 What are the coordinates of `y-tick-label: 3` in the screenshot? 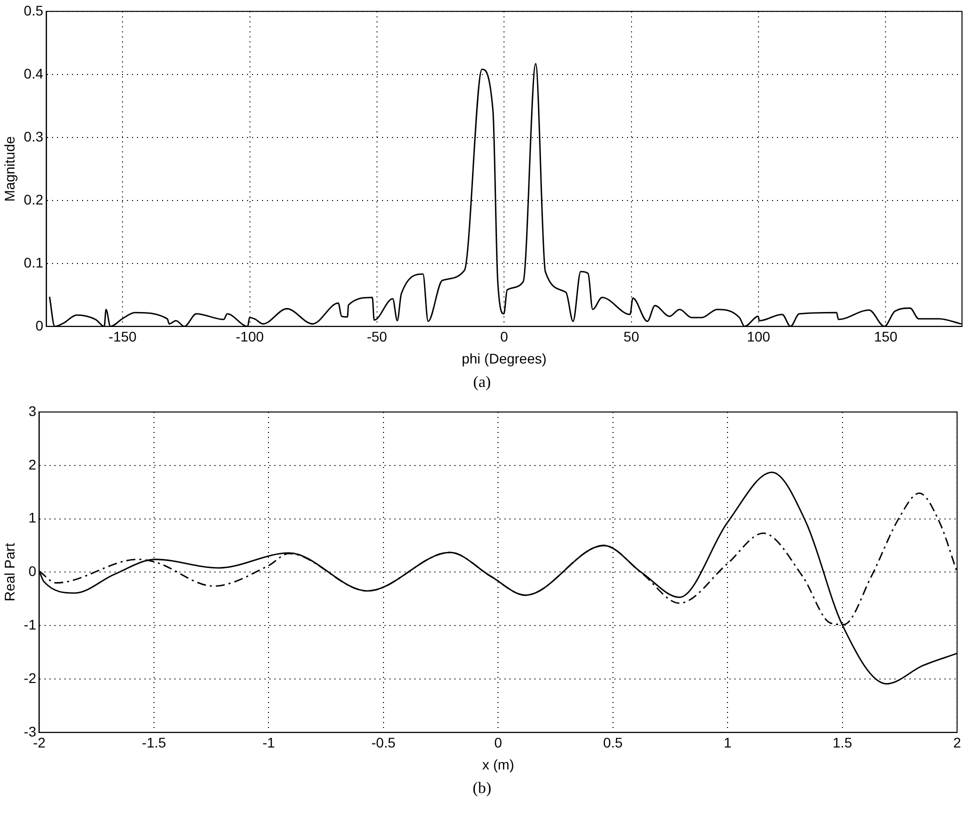 It's located at (32, 410).